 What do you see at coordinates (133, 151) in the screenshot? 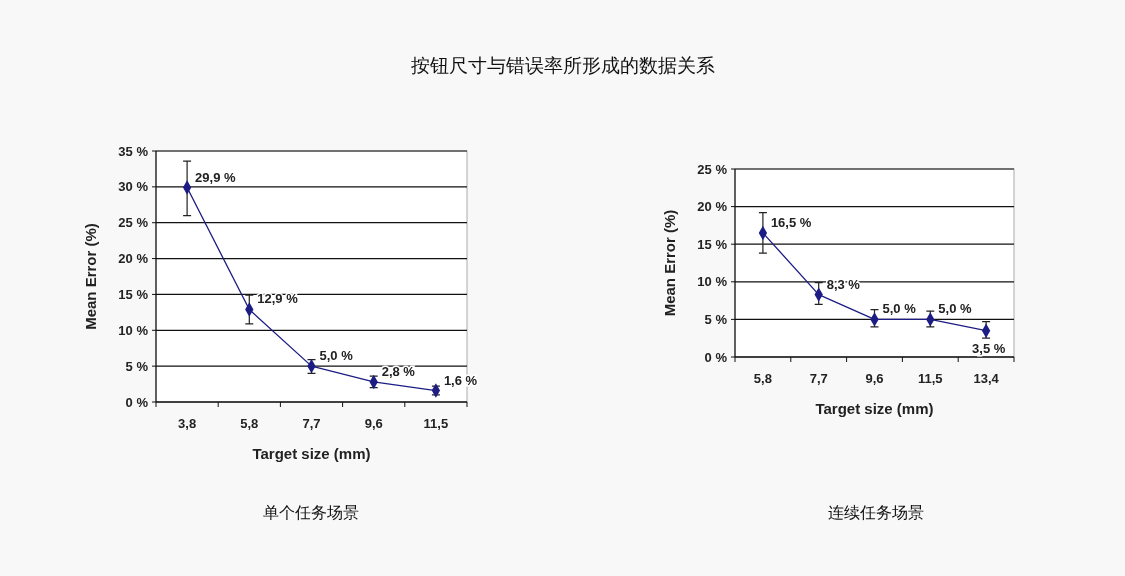
I see `y-tick-label: 35 %` at bounding box center [133, 151].